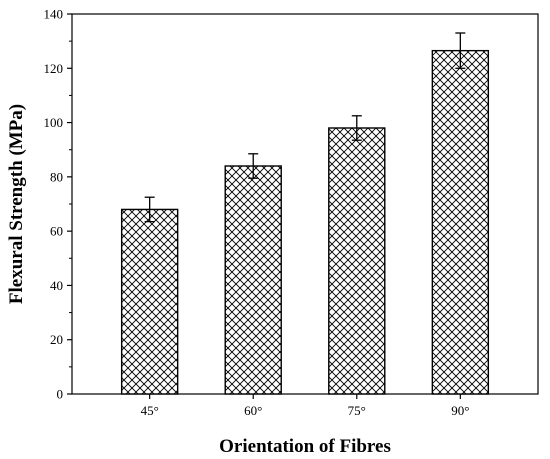 Image resolution: width=550 pixels, height=459 pixels. I want to click on y-tick-label: 100, so click(54, 122).